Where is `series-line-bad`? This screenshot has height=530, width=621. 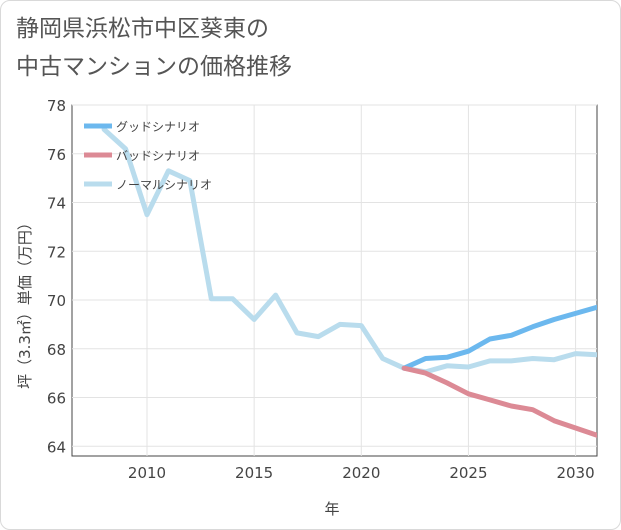 series-line-bad is located at coordinates (499, 401).